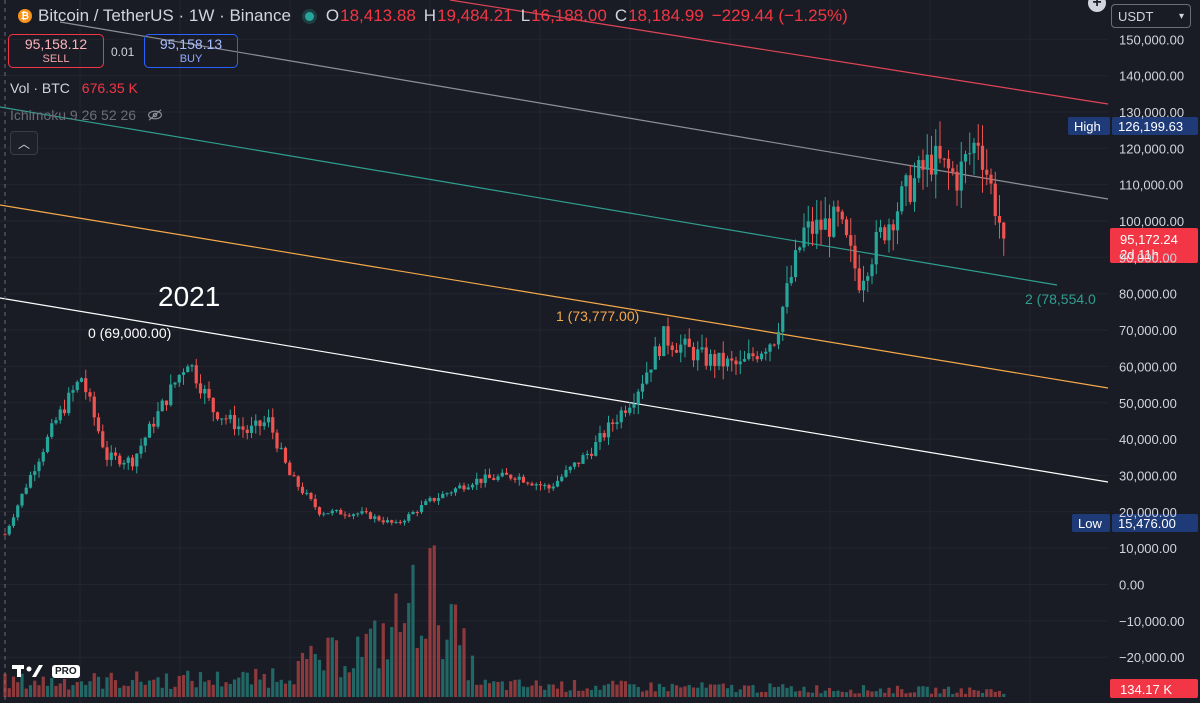  I want to click on y-tick-label: 30,000.00, so click(1148, 475).